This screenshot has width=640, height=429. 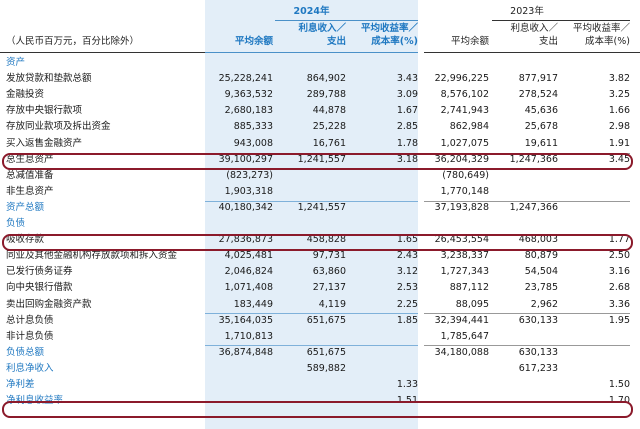 I want to click on table-row: 非计息负债 1,710,813 1,785,647, so click(x=320, y=337).